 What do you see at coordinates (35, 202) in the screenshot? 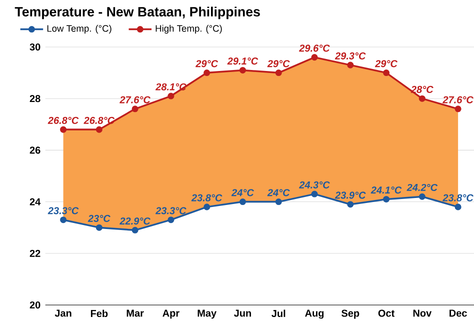
I see `y-tick-label: 24` at bounding box center [35, 202].